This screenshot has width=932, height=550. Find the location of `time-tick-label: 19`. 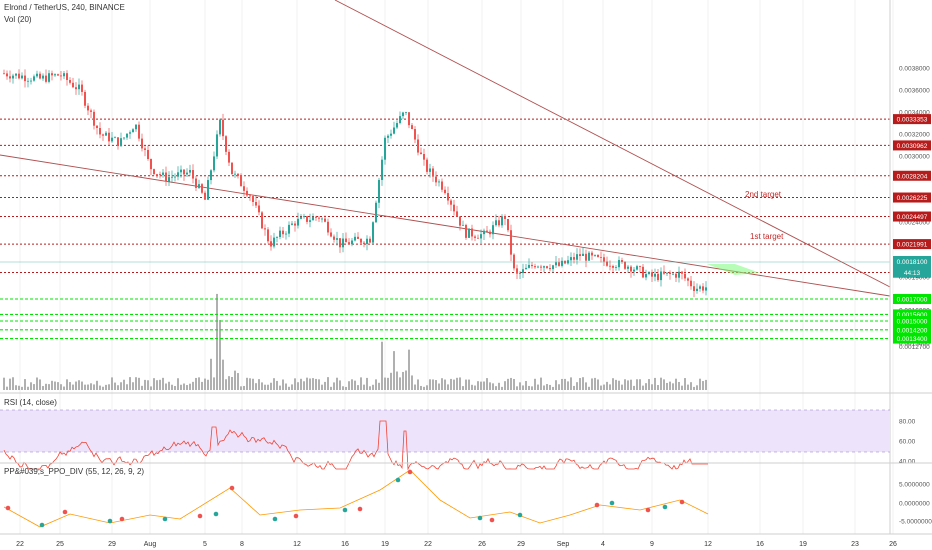

time-tick-label: 19 is located at coordinates (803, 544).